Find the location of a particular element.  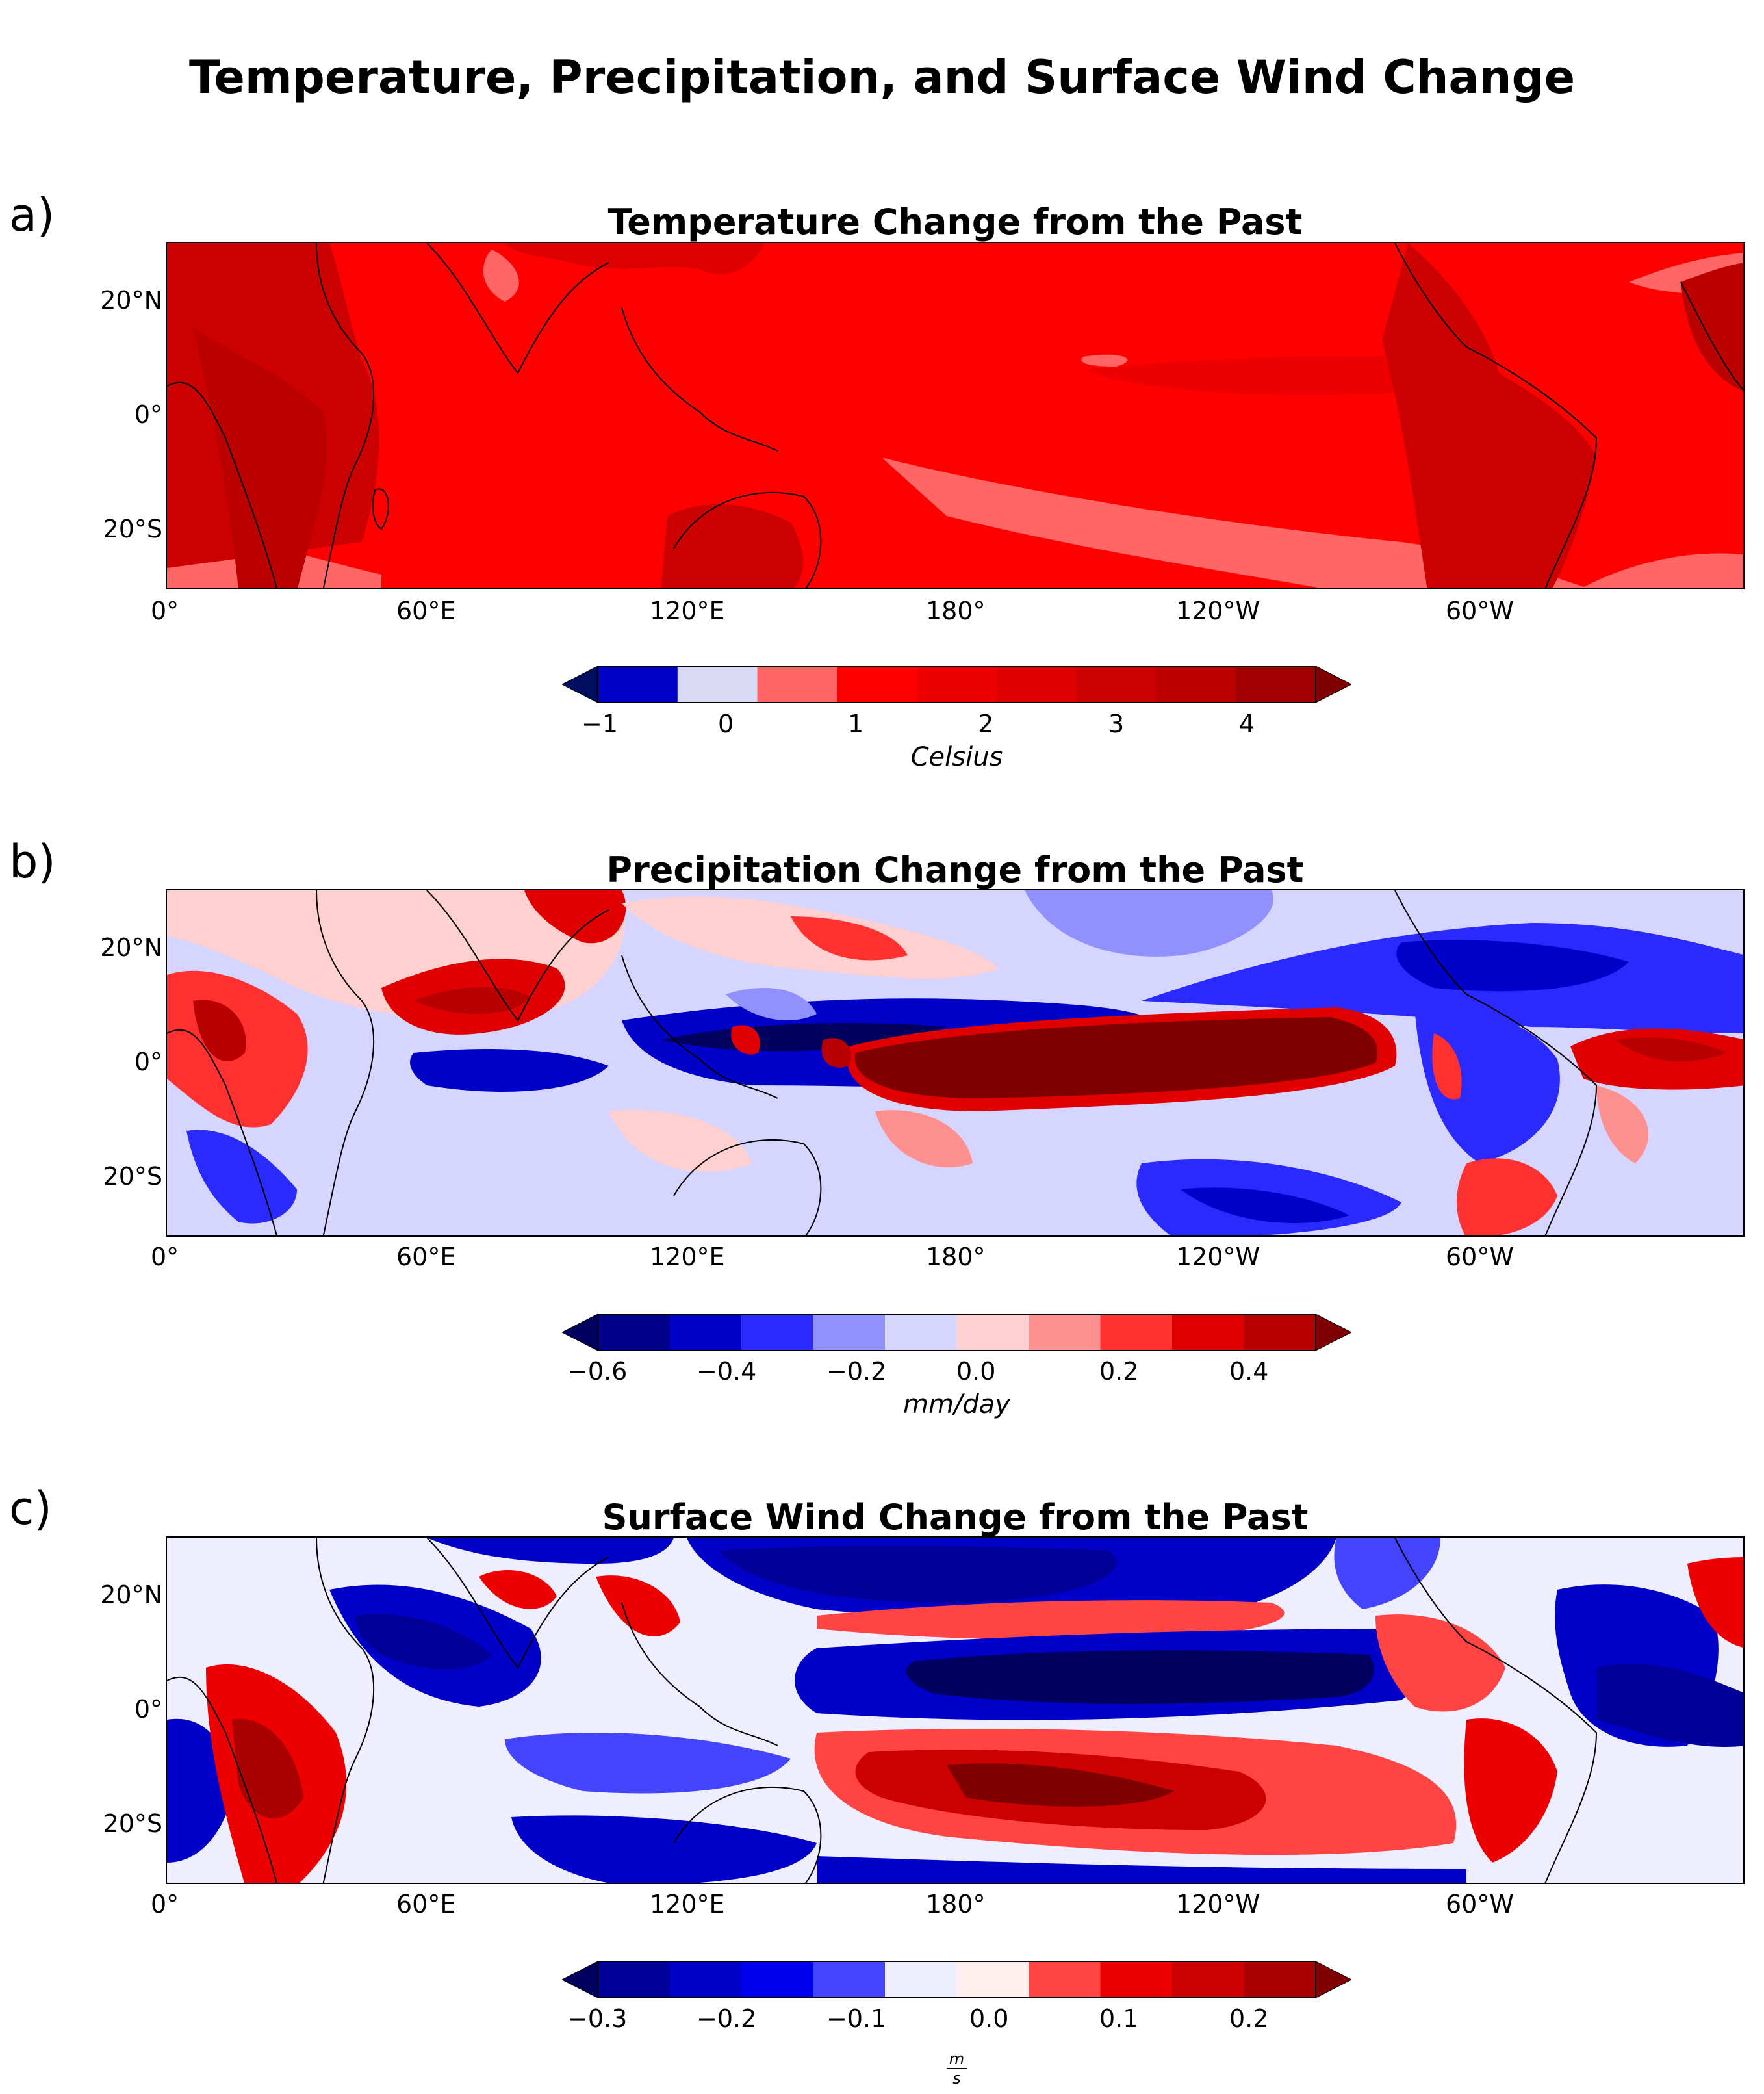

temperature-colorbar is located at coordinates (956, 684).